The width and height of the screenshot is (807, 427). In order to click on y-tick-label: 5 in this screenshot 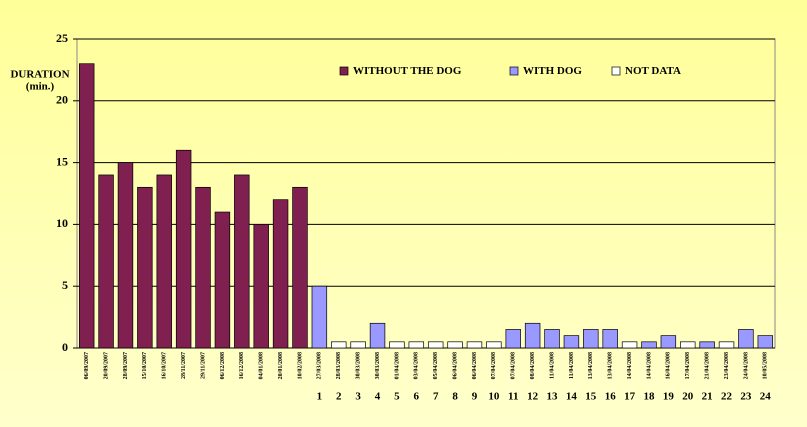, I will do `click(65, 285)`.